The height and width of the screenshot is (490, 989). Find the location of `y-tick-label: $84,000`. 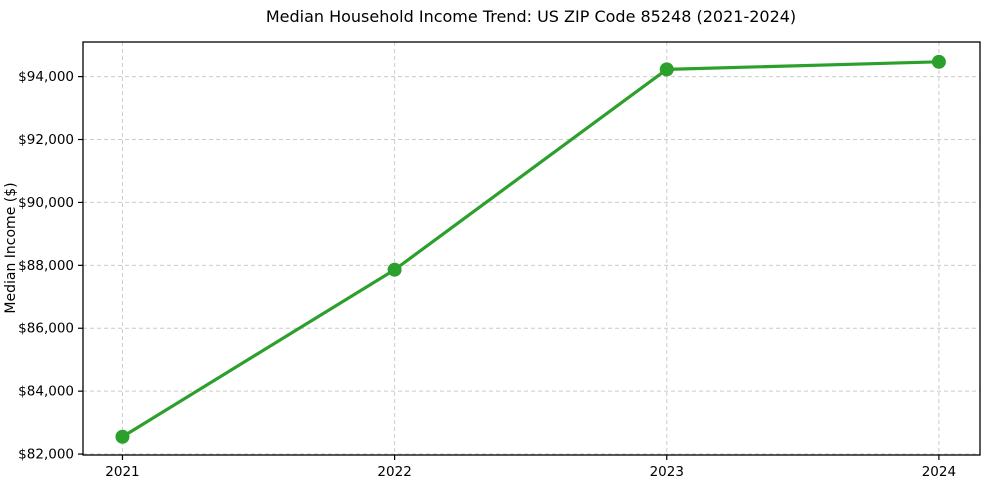

y-tick-label: $84,000 is located at coordinates (46, 392).